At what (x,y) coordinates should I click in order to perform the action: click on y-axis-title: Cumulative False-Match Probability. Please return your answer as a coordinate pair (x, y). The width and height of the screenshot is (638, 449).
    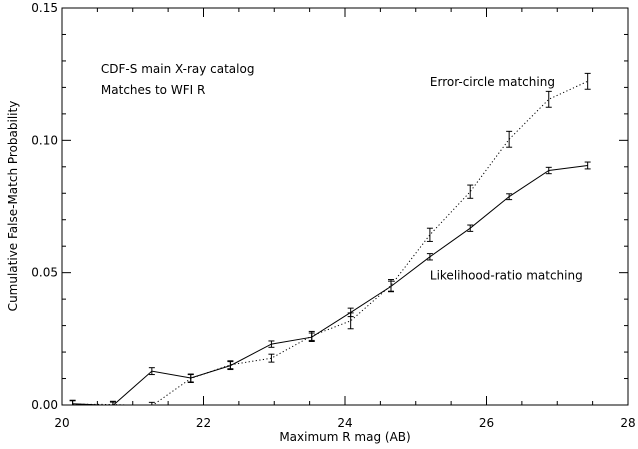
    Looking at the image, I should click on (13, 206).